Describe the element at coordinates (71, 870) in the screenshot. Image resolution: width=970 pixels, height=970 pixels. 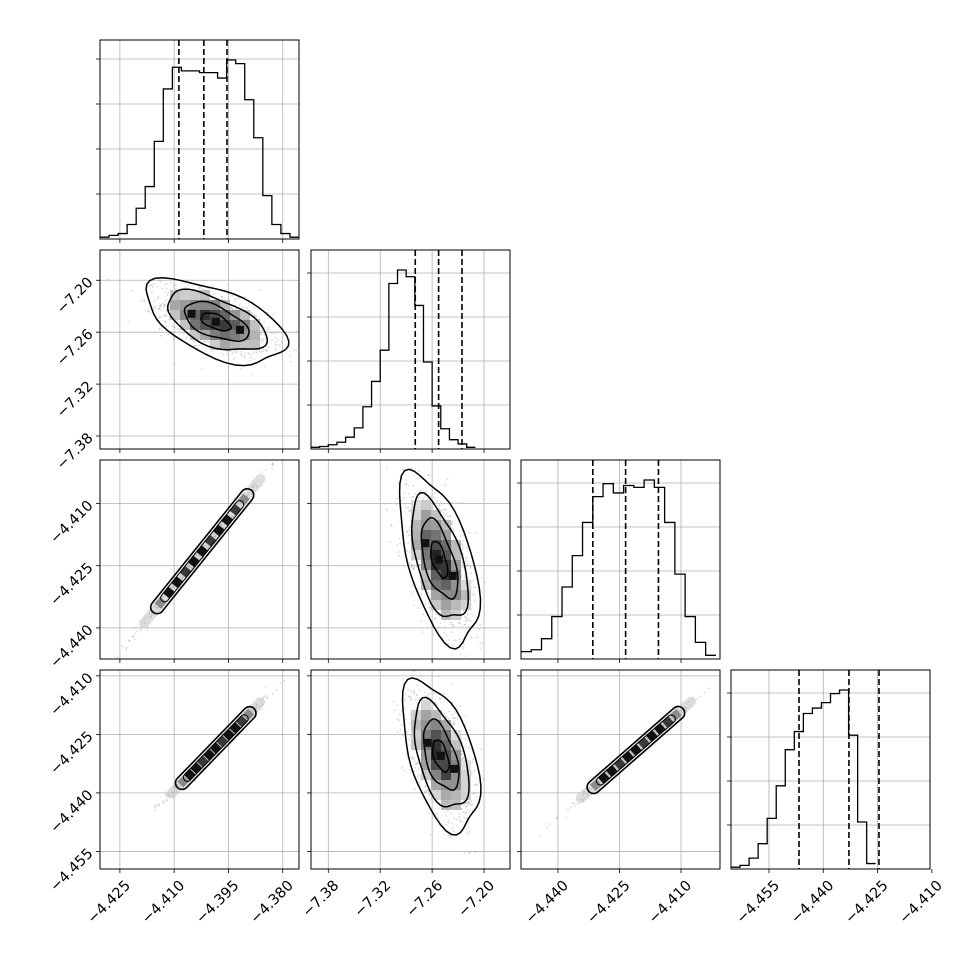
I see `y-tick-label: −4.455` at that location.